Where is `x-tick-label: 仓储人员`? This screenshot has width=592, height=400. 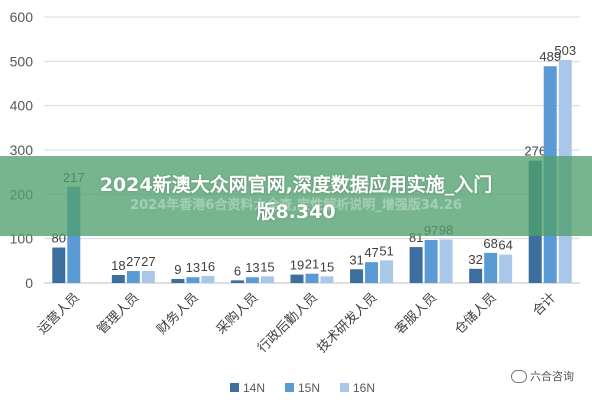
x-tick-label: 仓储人员 is located at coordinates (475, 313).